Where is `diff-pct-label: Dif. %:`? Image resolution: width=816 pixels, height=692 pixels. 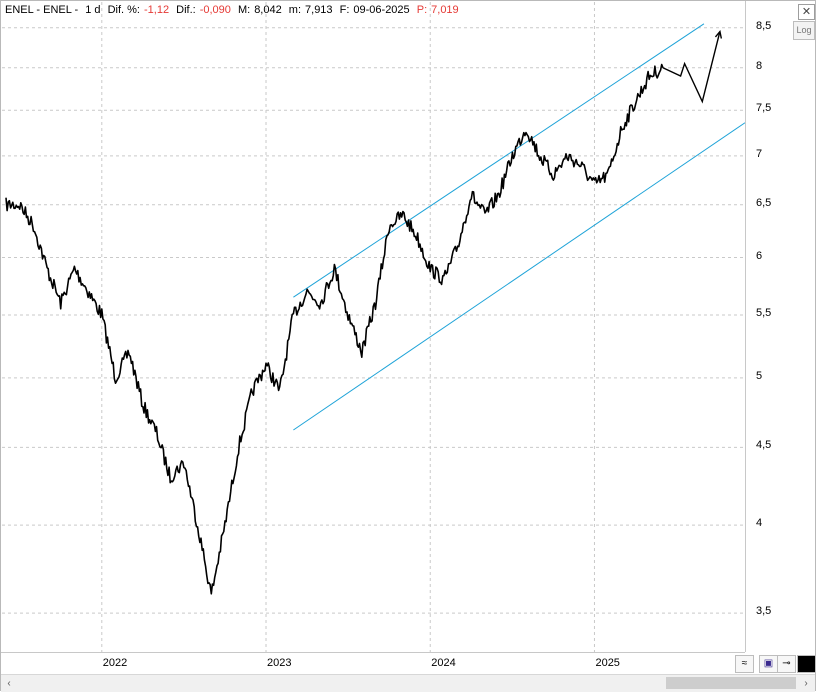
diff-pct-label: Dif. %: is located at coordinates (123, 10).